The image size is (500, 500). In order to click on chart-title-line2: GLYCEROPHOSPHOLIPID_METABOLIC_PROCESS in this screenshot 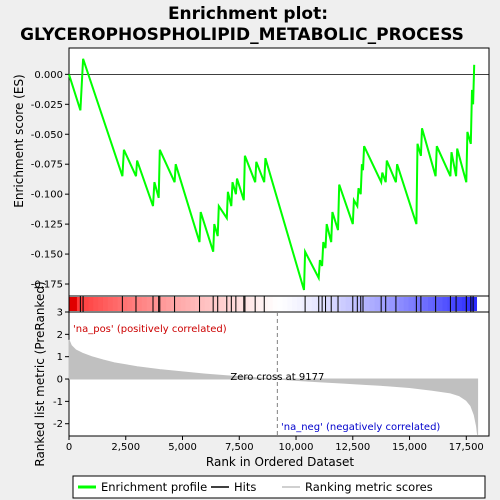, I will do `click(242, 35)`.